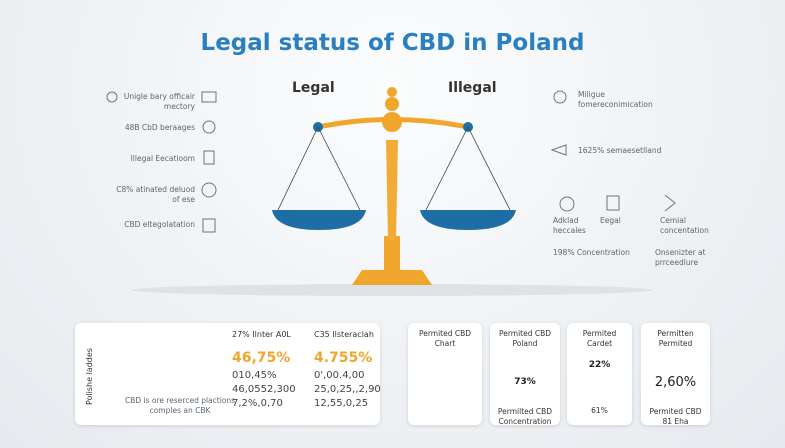 This screenshot has width=785, height=448. I want to click on column-header: 27% Ilnter A0L, so click(261, 334).